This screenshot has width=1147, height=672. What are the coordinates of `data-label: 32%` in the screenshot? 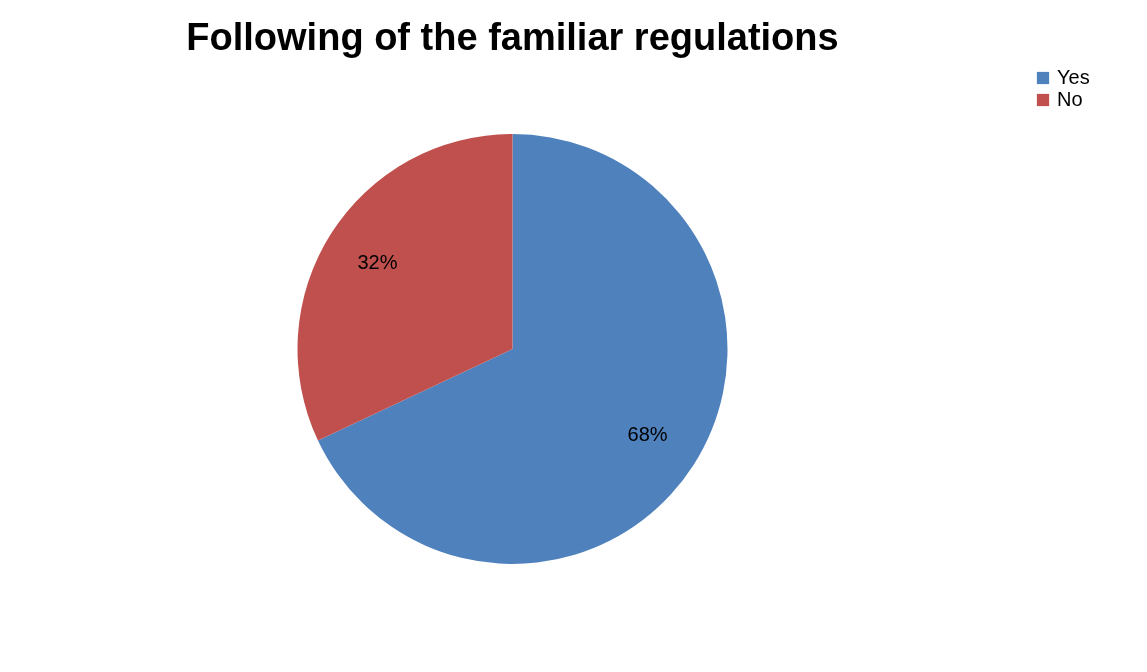 It's located at (377, 262).